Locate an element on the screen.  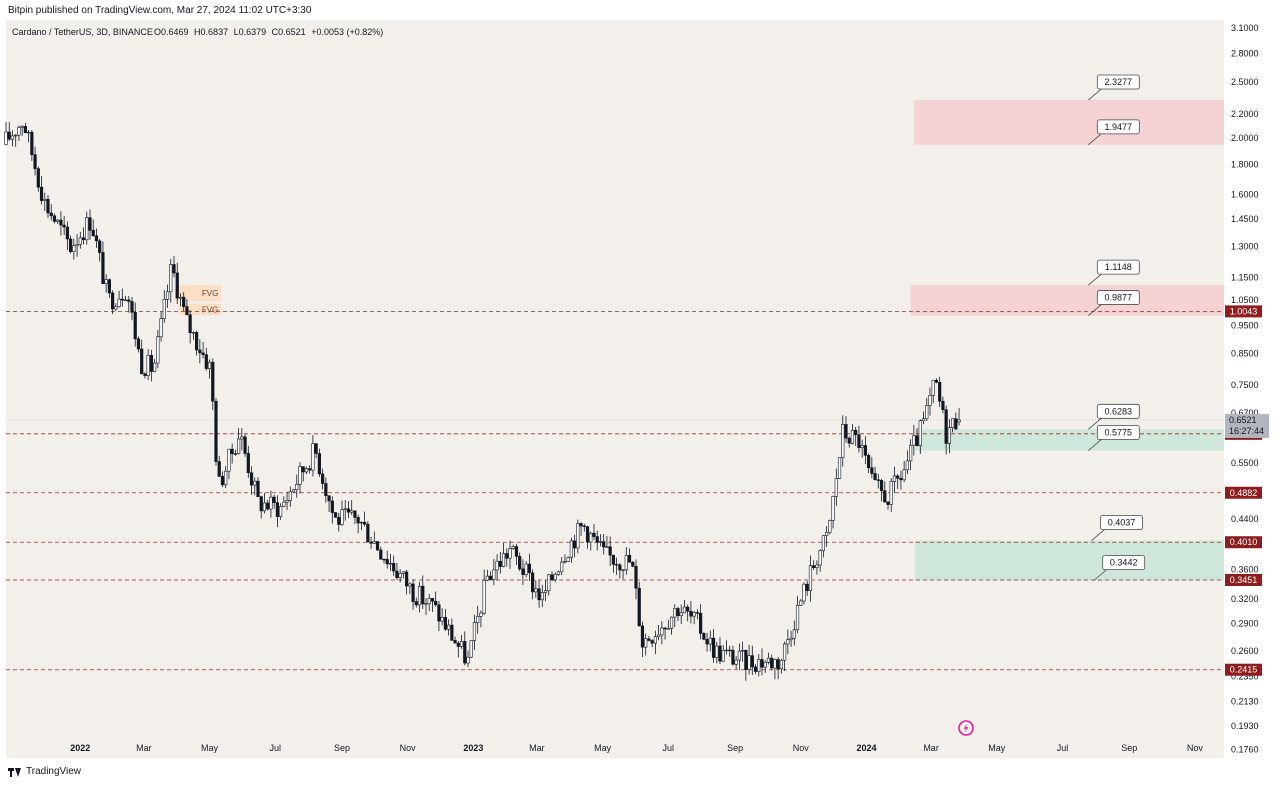
callout-label: 2.3277 is located at coordinates (1119, 82).